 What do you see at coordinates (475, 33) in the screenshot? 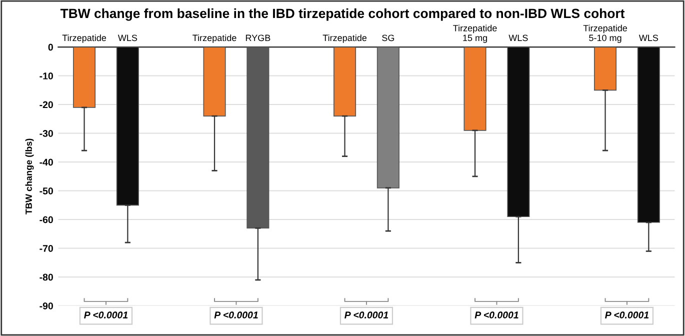
I see `x-tick-label: Tirzepatide 15 mg` at bounding box center [475, 33].